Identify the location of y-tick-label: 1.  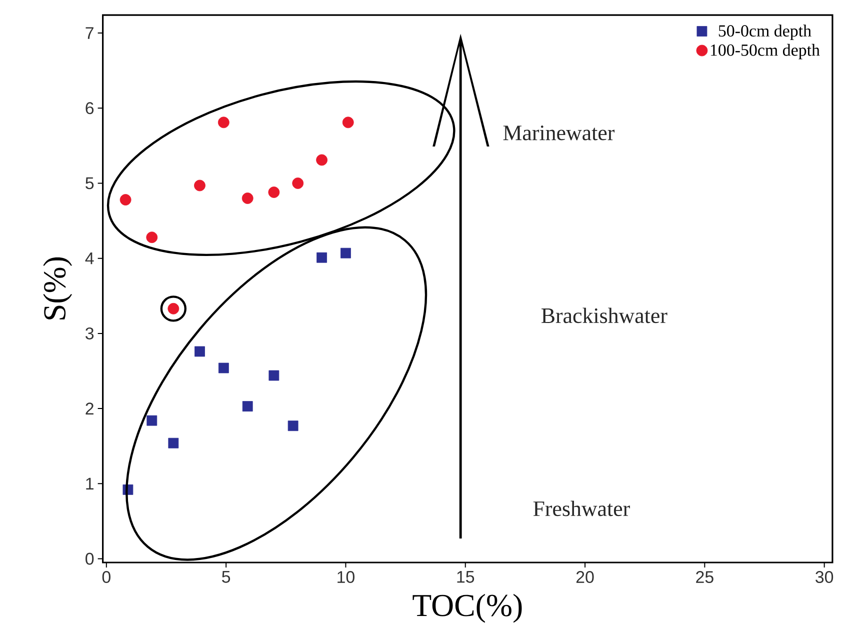
(90, 484).